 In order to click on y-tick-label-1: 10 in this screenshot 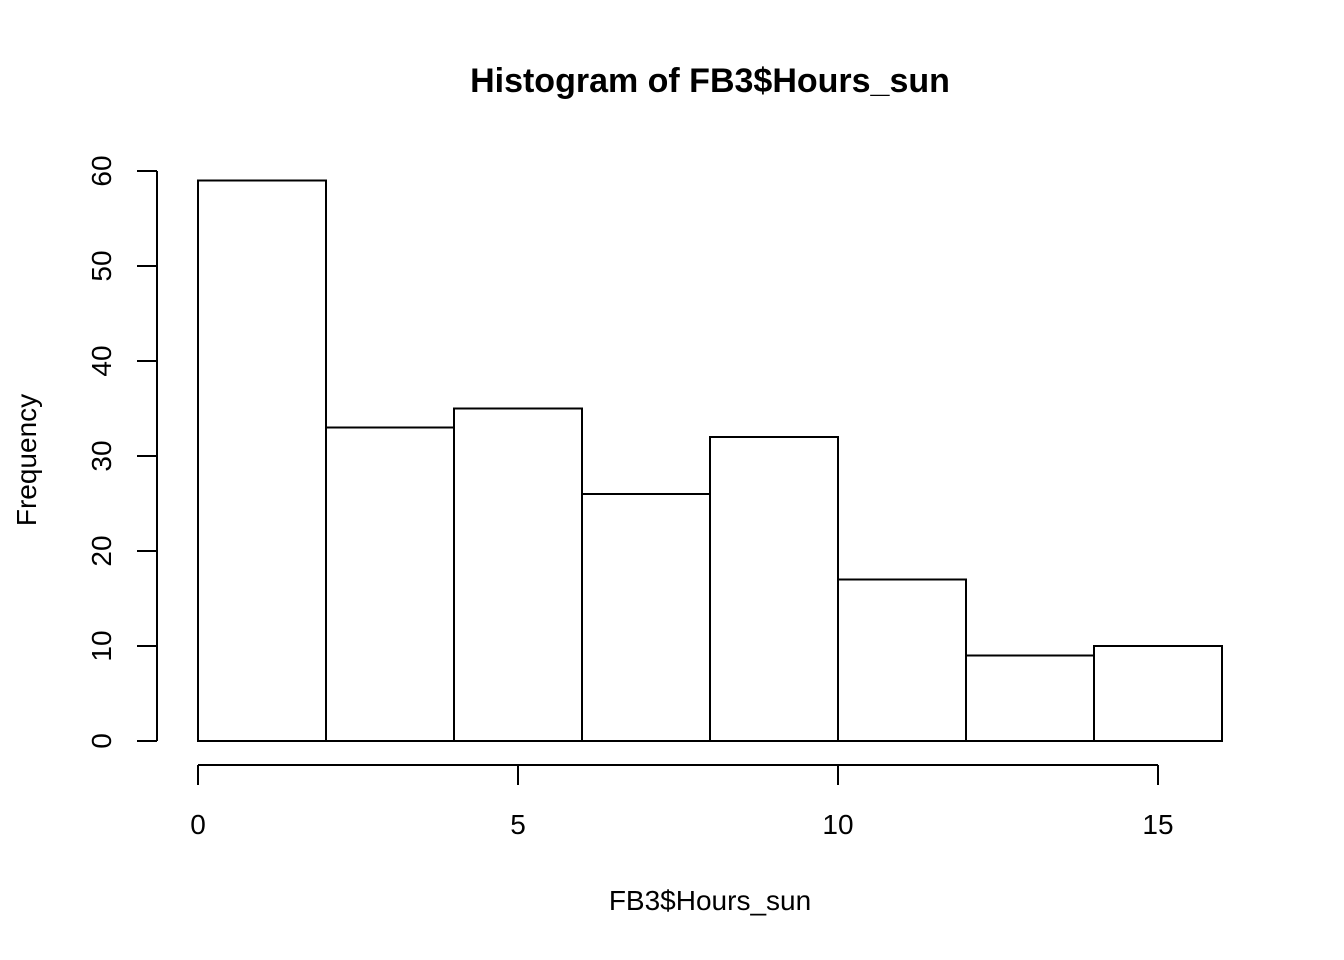, I will do `click(101, 645)`.